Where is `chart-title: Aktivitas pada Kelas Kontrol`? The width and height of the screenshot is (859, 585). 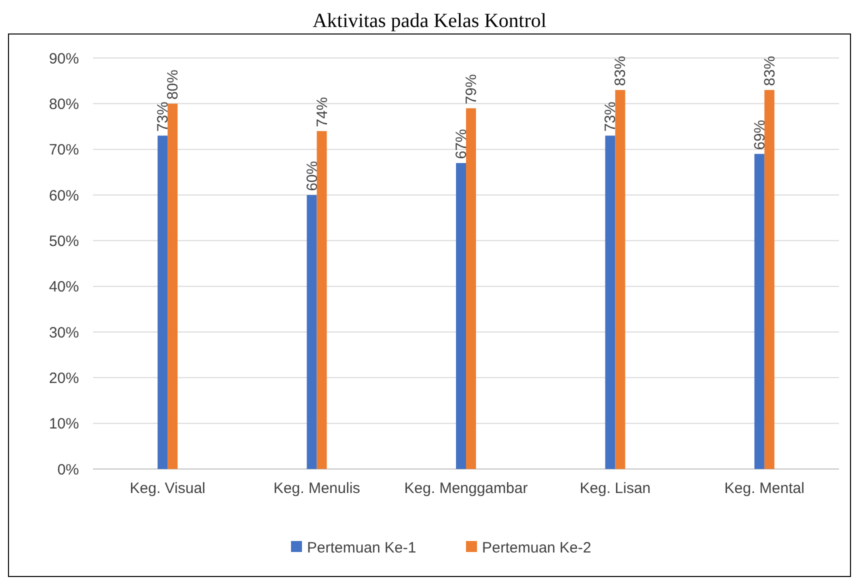 chart-title: Aktivitas pada Kelas Kontrol is located at coordinates (429, 21).